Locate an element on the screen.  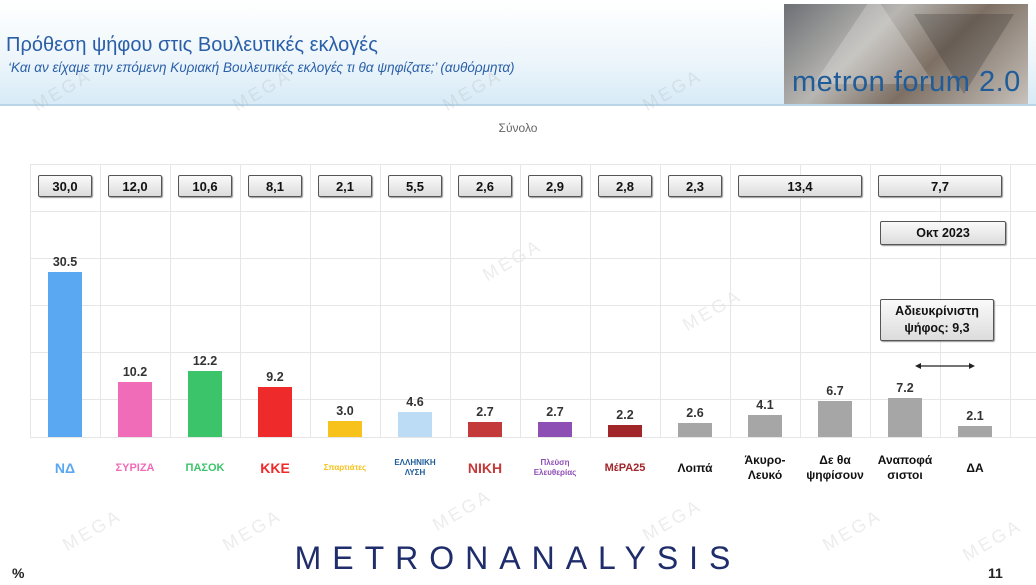
party-logo-icon: ΚΚΕ is located at coordinates (275, 468).